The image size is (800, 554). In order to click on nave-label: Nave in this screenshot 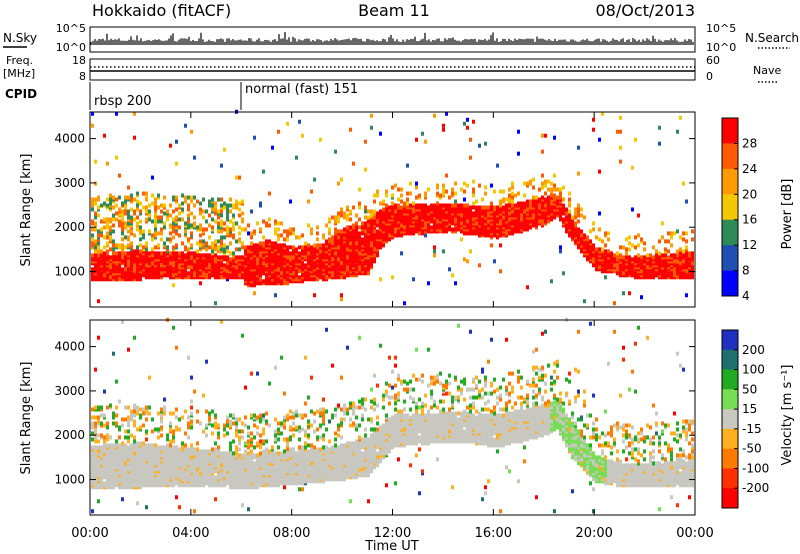, I will do `click(767, 70)`.